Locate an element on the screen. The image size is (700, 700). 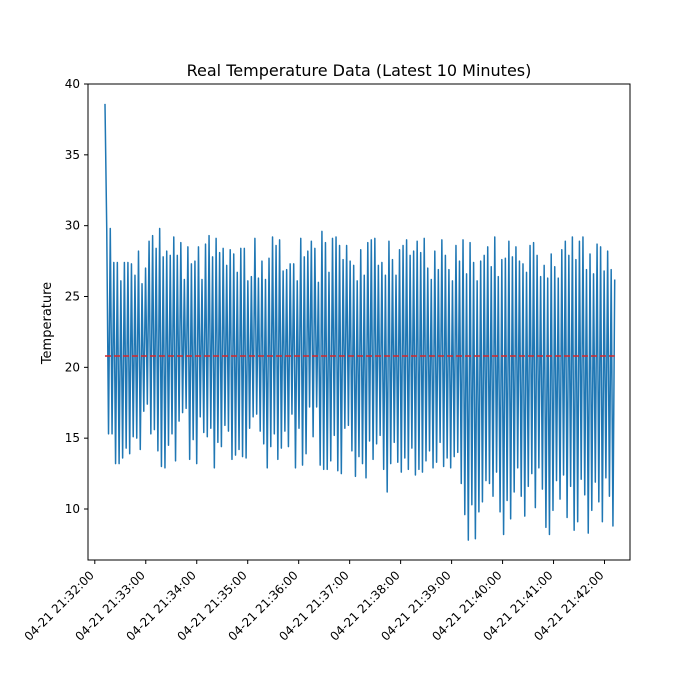
y-tick-label: 25 is located at coordinates (72, 297).